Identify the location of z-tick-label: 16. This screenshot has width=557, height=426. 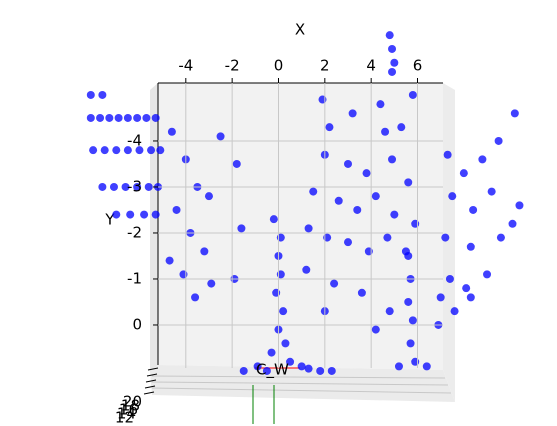
(128, 410).